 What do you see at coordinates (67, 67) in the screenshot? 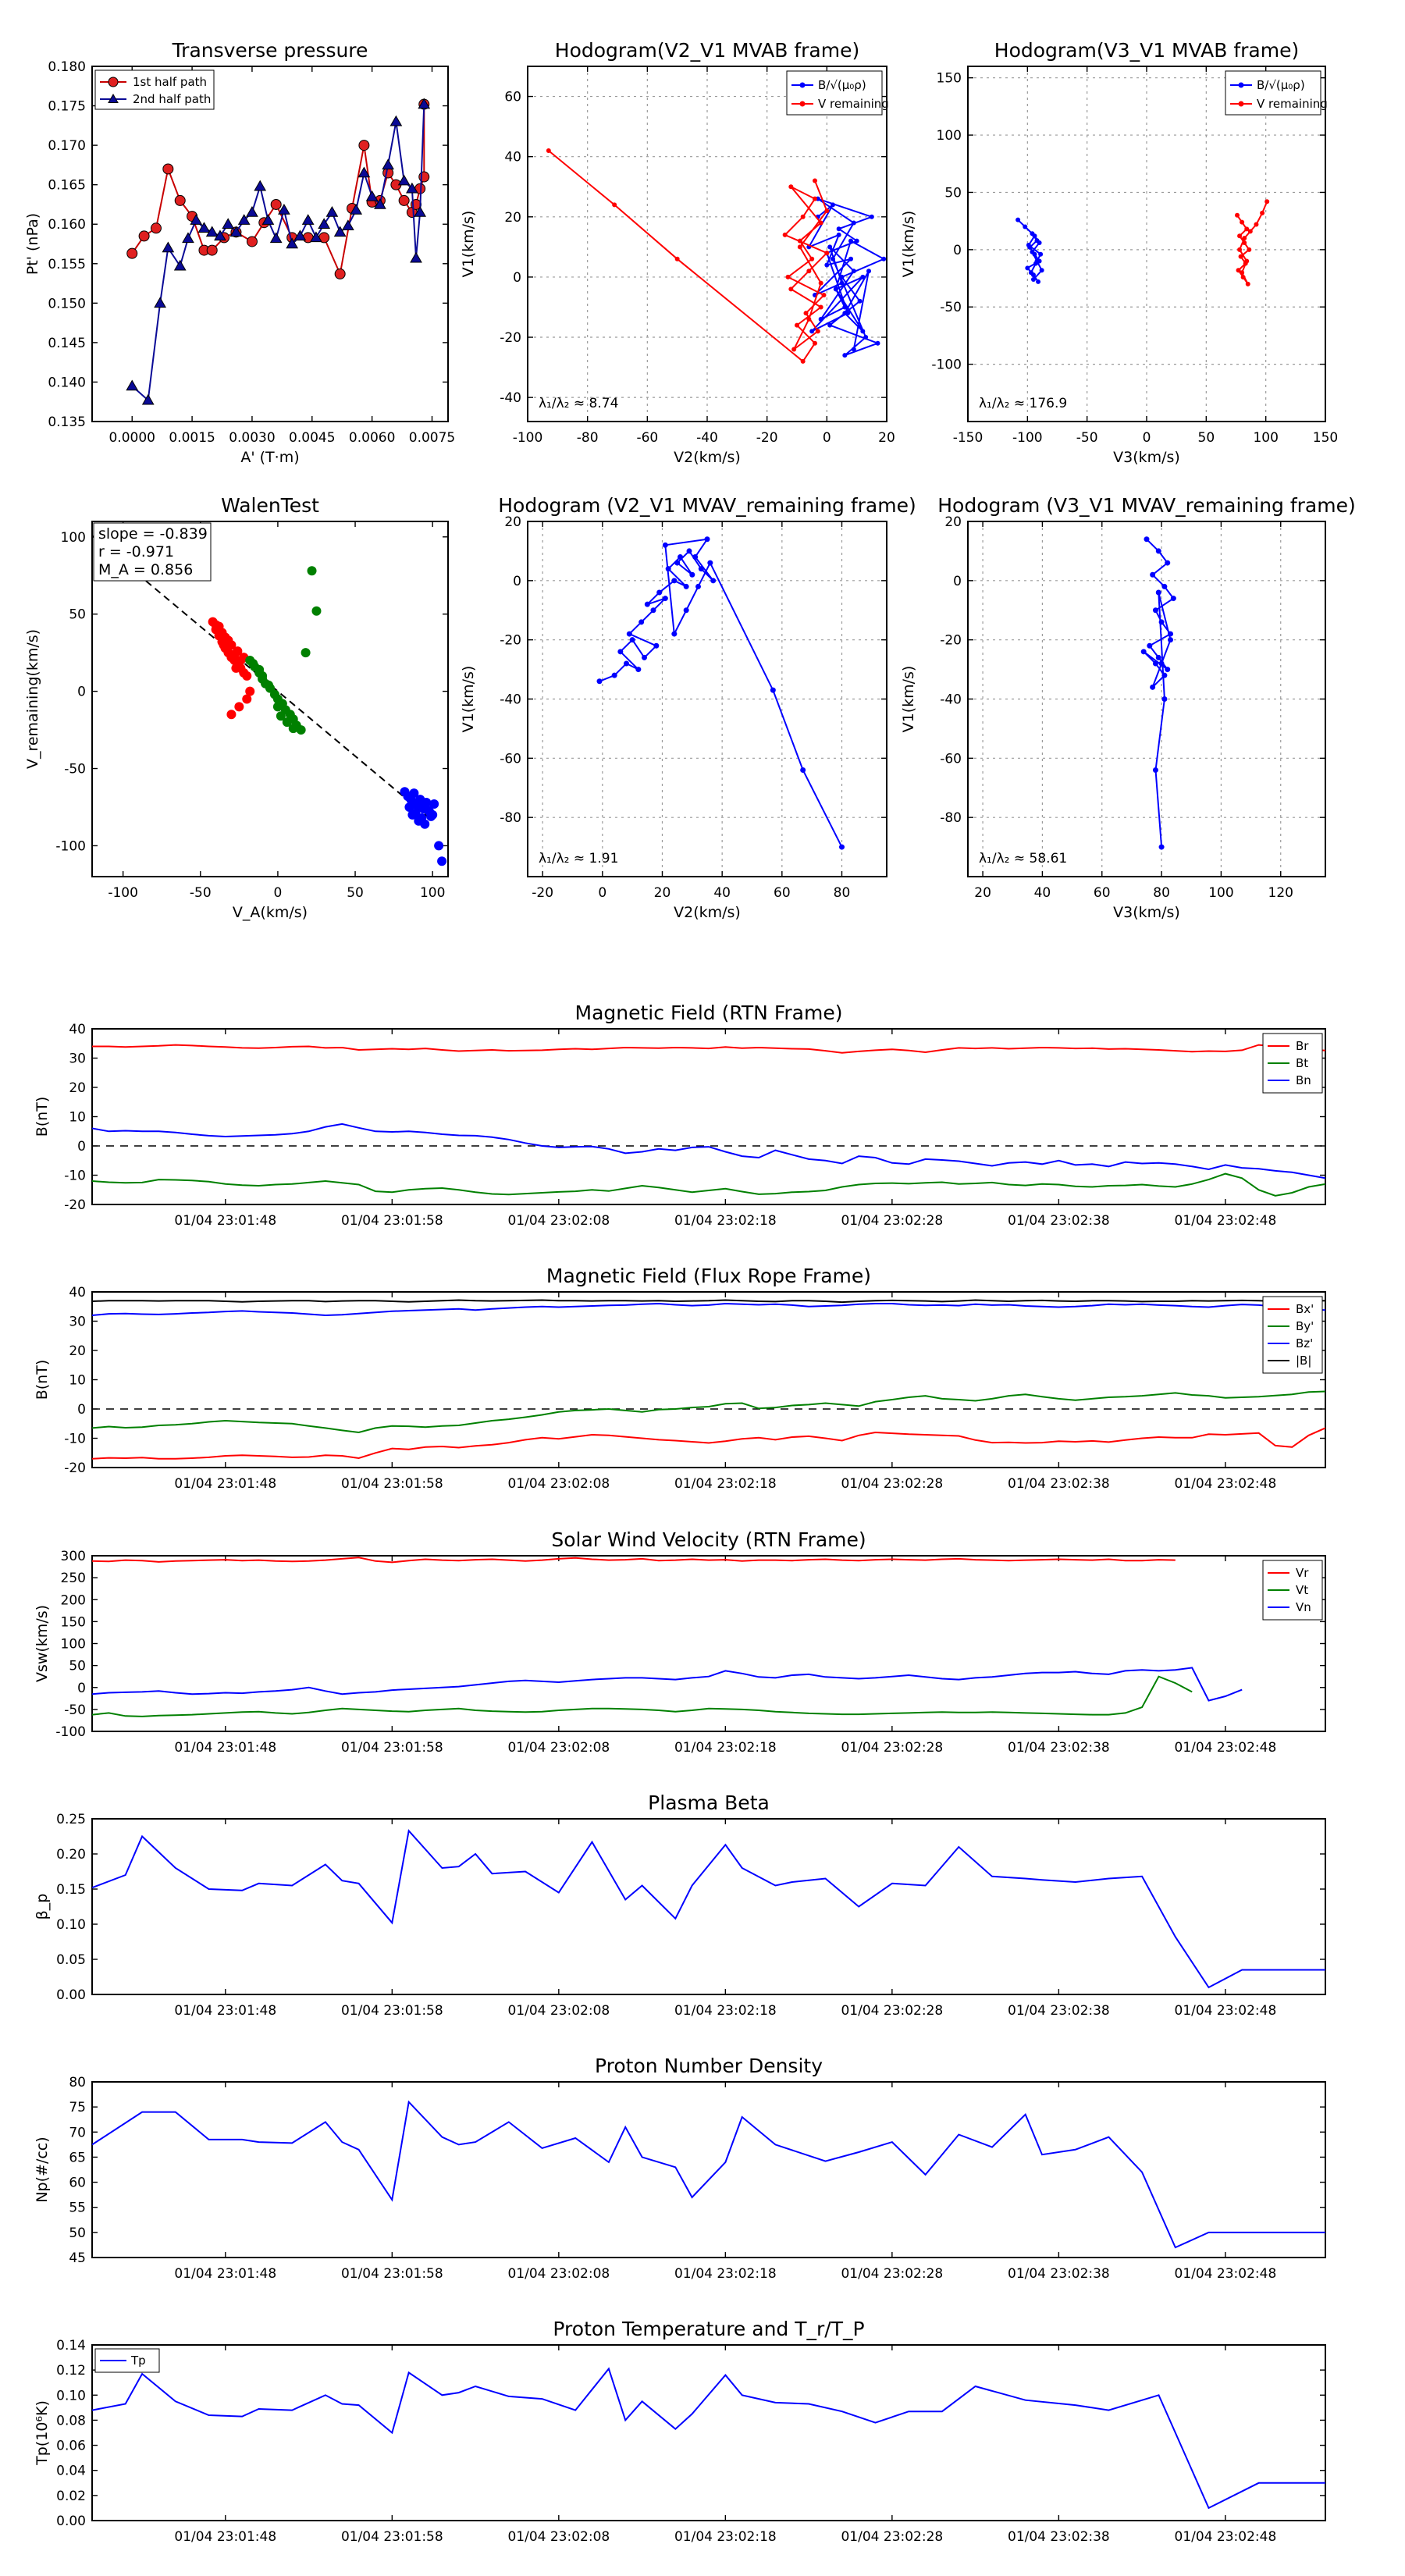
I see `y-tick-label: 0.180` at bounding box center [67, 67].